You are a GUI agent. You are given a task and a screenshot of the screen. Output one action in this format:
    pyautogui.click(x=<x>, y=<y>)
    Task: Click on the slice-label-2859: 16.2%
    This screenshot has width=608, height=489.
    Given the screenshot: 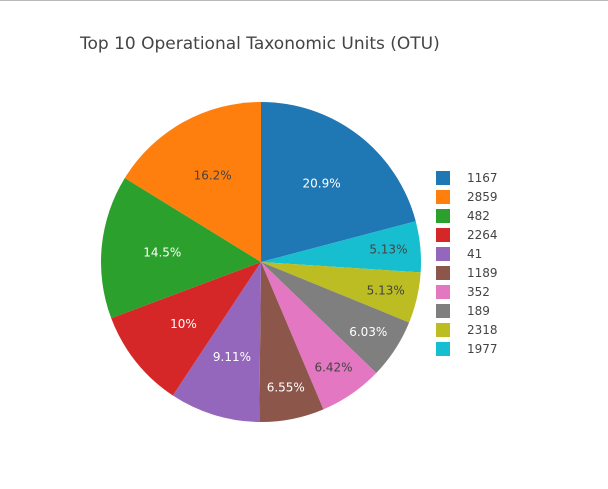 What is the action you would take?
    pyautogui.click(x=213, y=175)
    